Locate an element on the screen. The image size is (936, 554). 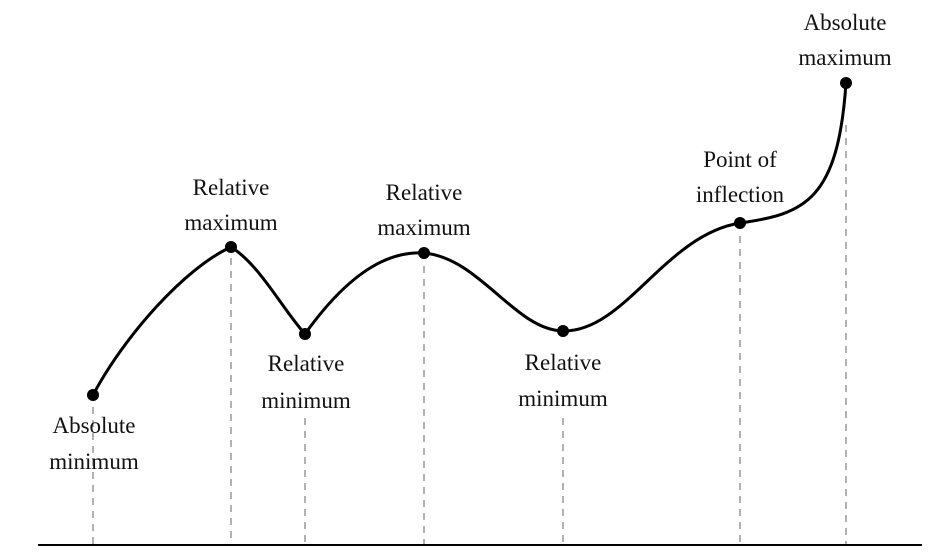
label-relative-maximum-2-line2: maximum is located at coordinates (423, 227).